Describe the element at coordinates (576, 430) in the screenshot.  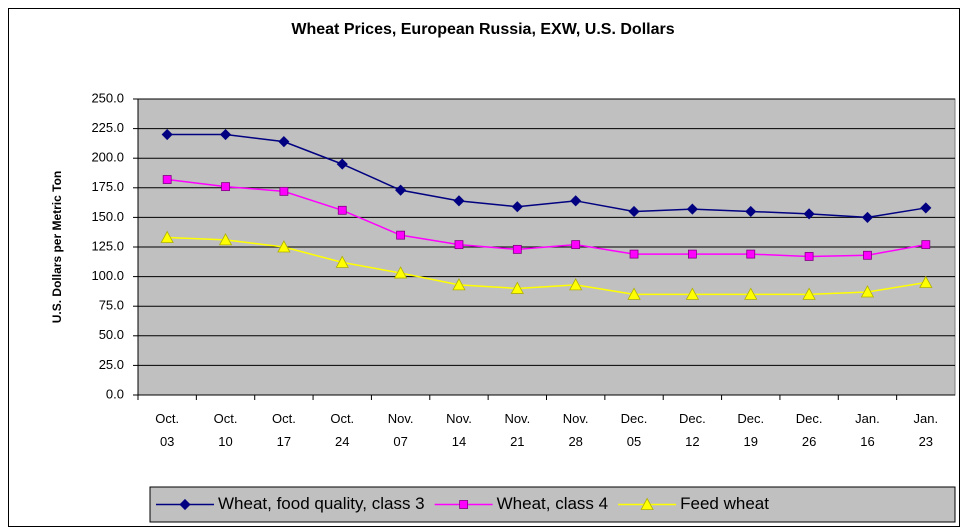
I see `x-tick-label: Nov. 28` at that location.